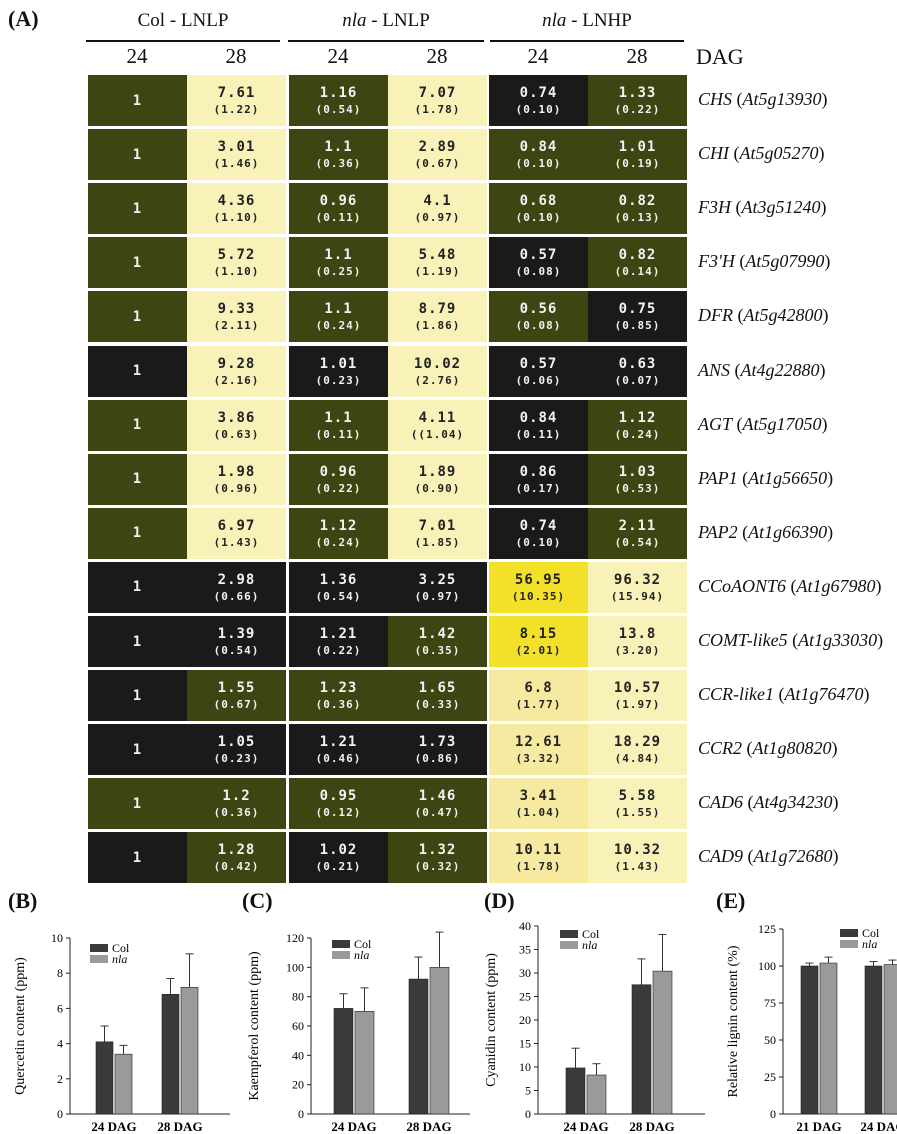 This screenshot has height=1134, width=897. What do you see at coordinates (437, 147) in the screenshot?
I see `cell-value: 2.89` at bounding box center [437, 147].